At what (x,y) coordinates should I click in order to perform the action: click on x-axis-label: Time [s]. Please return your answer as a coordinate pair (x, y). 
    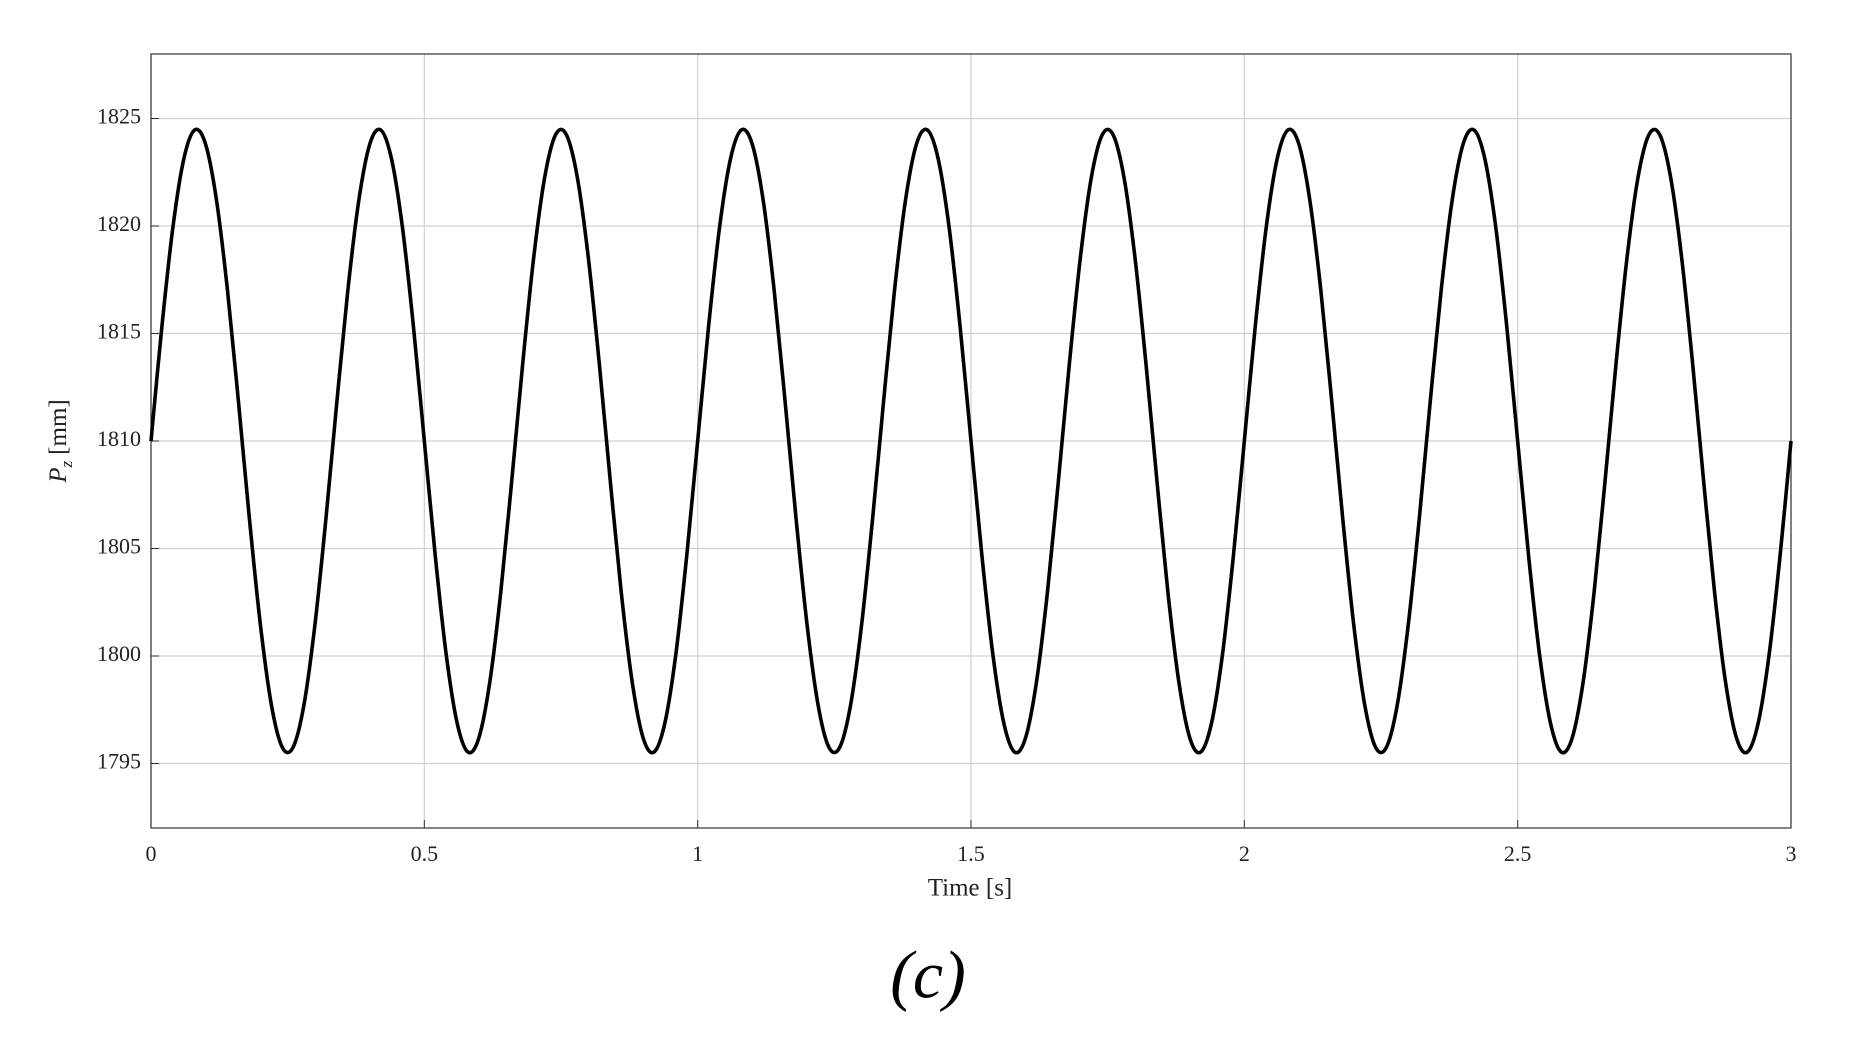
    Looking at the image, I should click on (970, 888).